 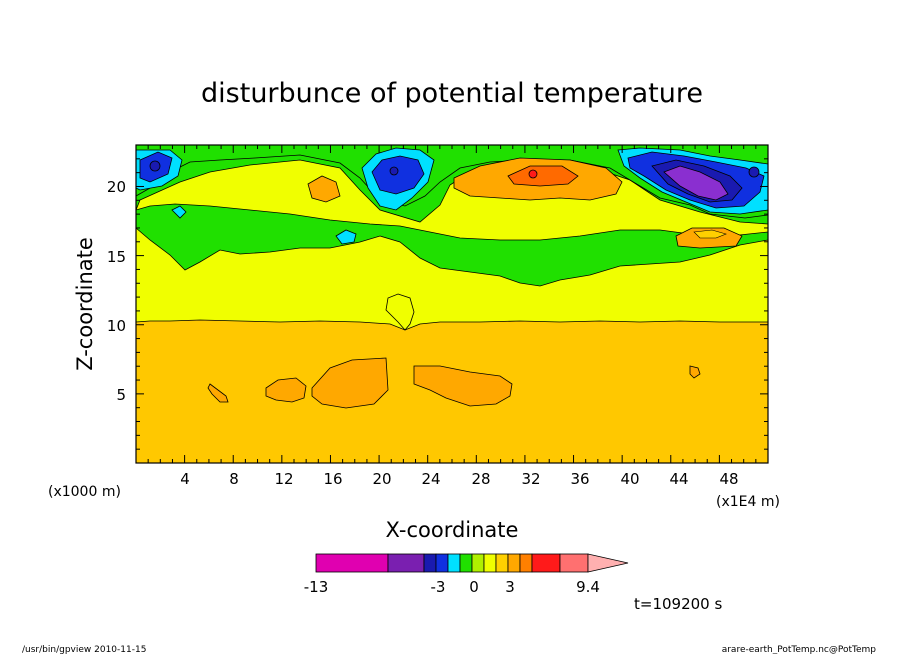 What do you see at coordinates (84, 492) in the screenshot?
I see `y-unit-note: (x1000 m)` at bounding box center [84, 492].